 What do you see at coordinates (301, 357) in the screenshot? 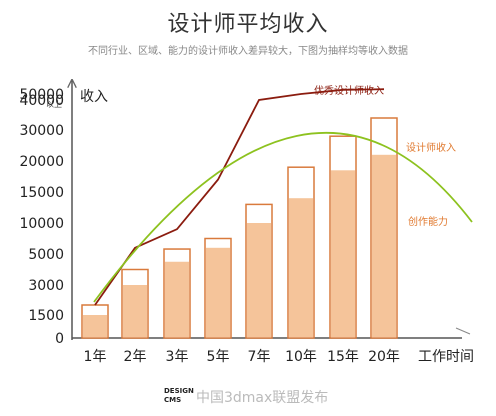
I see `x-tick-label: 10年` at bounding box center [301, 357].